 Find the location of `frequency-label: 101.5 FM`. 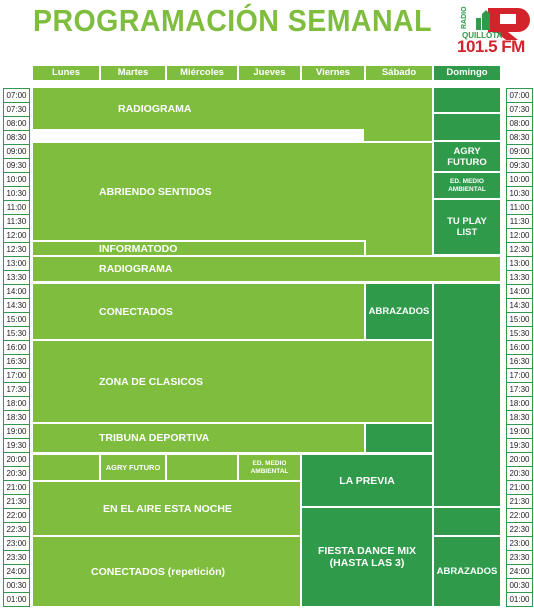

frequency-label: 101.5 FM is located at coordinates (491, 46).